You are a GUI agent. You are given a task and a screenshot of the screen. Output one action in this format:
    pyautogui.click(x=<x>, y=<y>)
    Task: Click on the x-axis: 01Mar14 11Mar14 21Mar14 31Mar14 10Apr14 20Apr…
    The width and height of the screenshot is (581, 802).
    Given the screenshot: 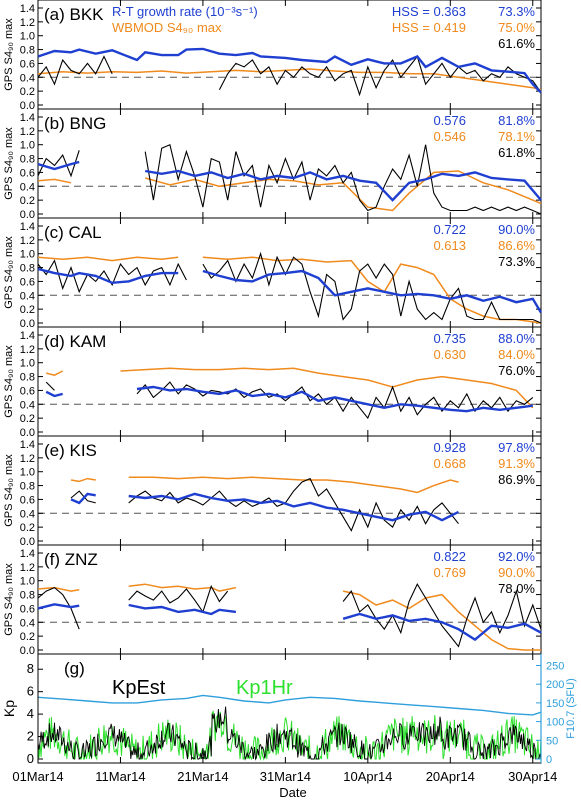 What is the action you would take?
    pyautogui.click(x=284, y=776)
    